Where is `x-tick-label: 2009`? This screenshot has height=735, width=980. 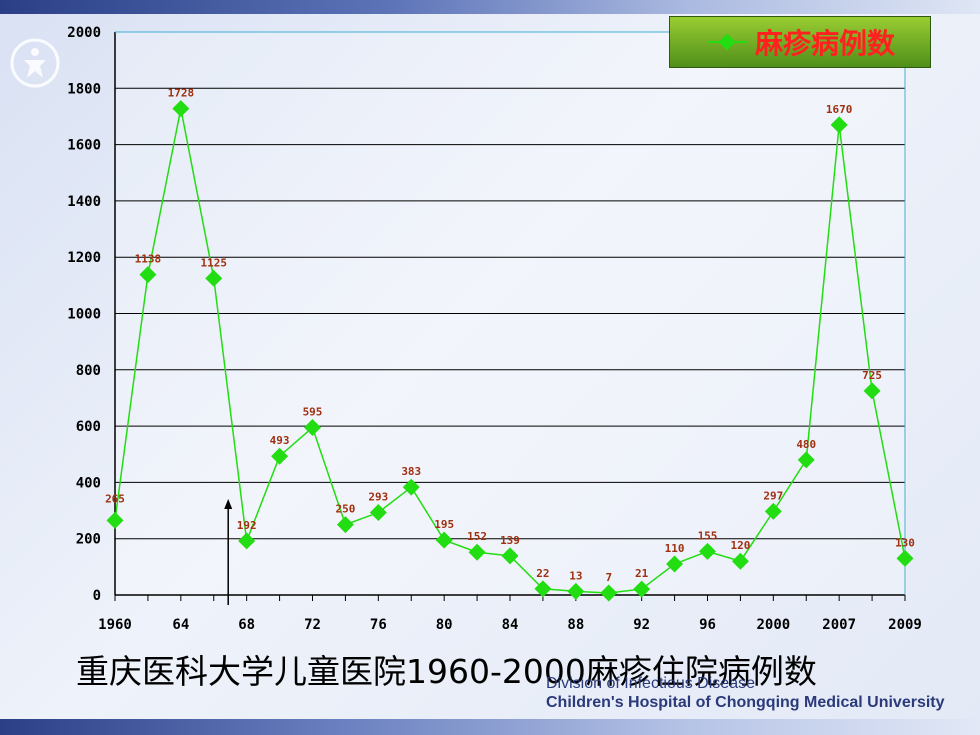
x-tick-label: 2009 is located at coordinates (905, 625).